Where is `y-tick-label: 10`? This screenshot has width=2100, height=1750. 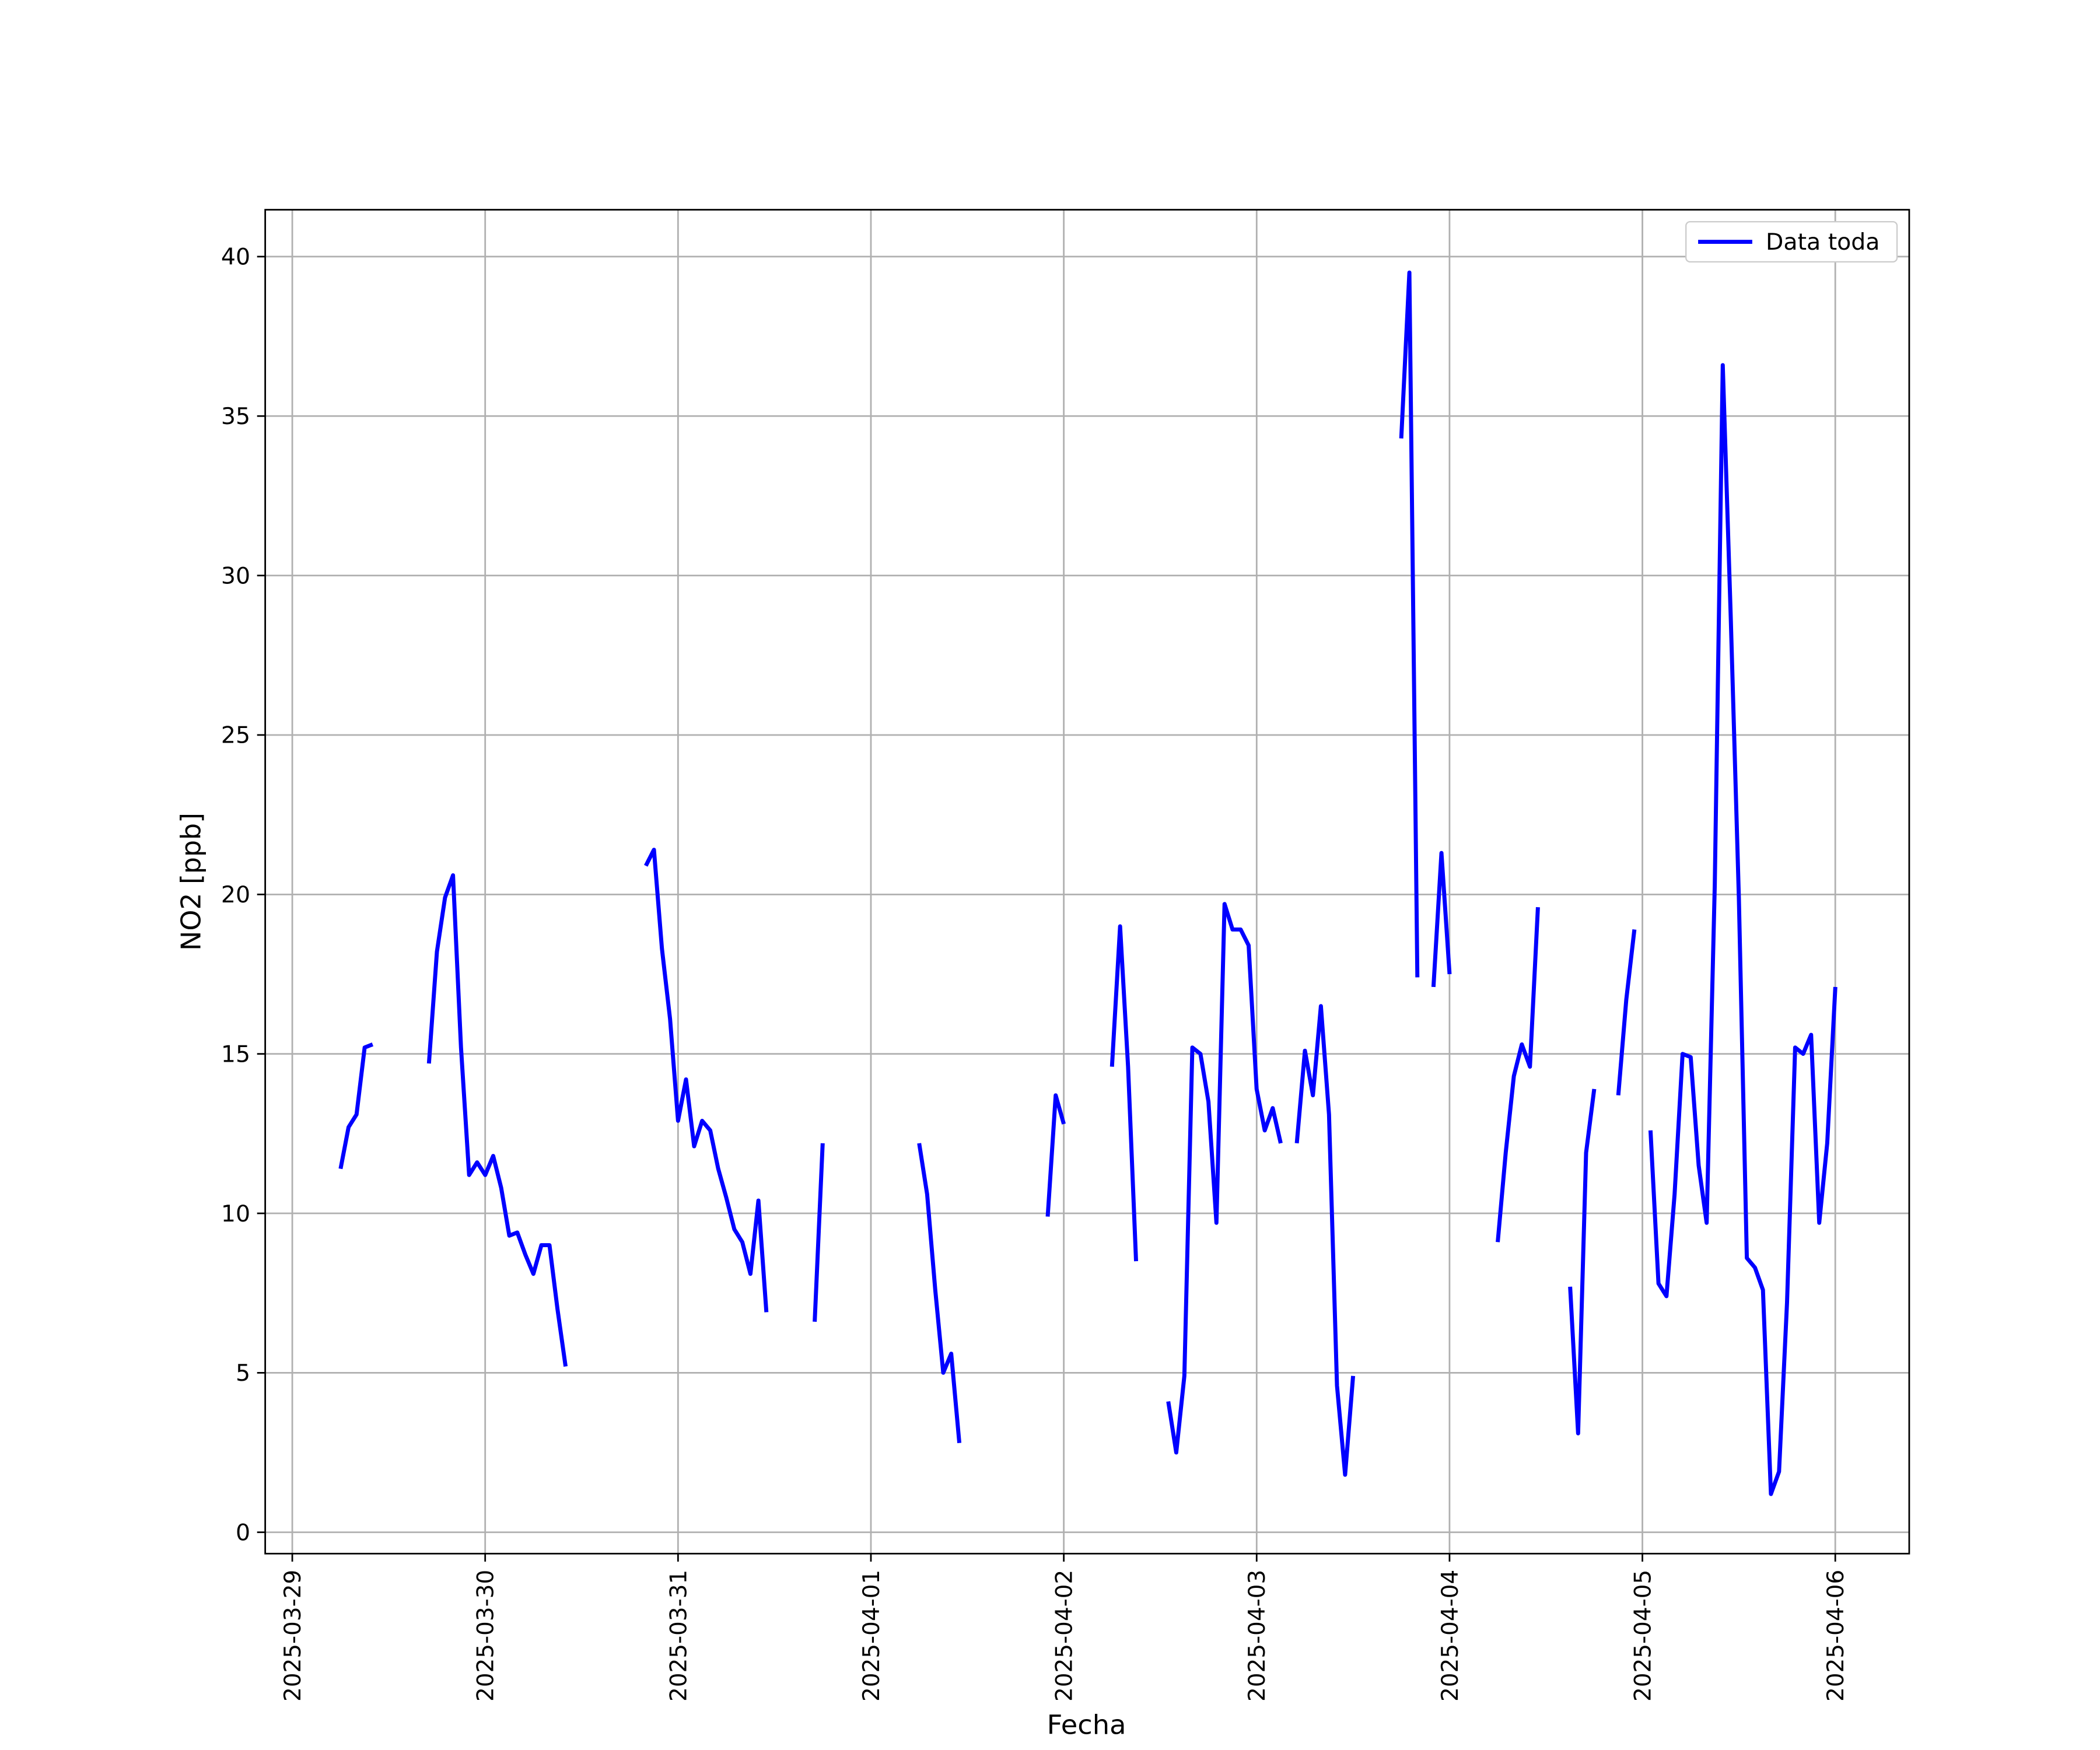 y-tick-label: 10 is located at coordinates (235, 1214).